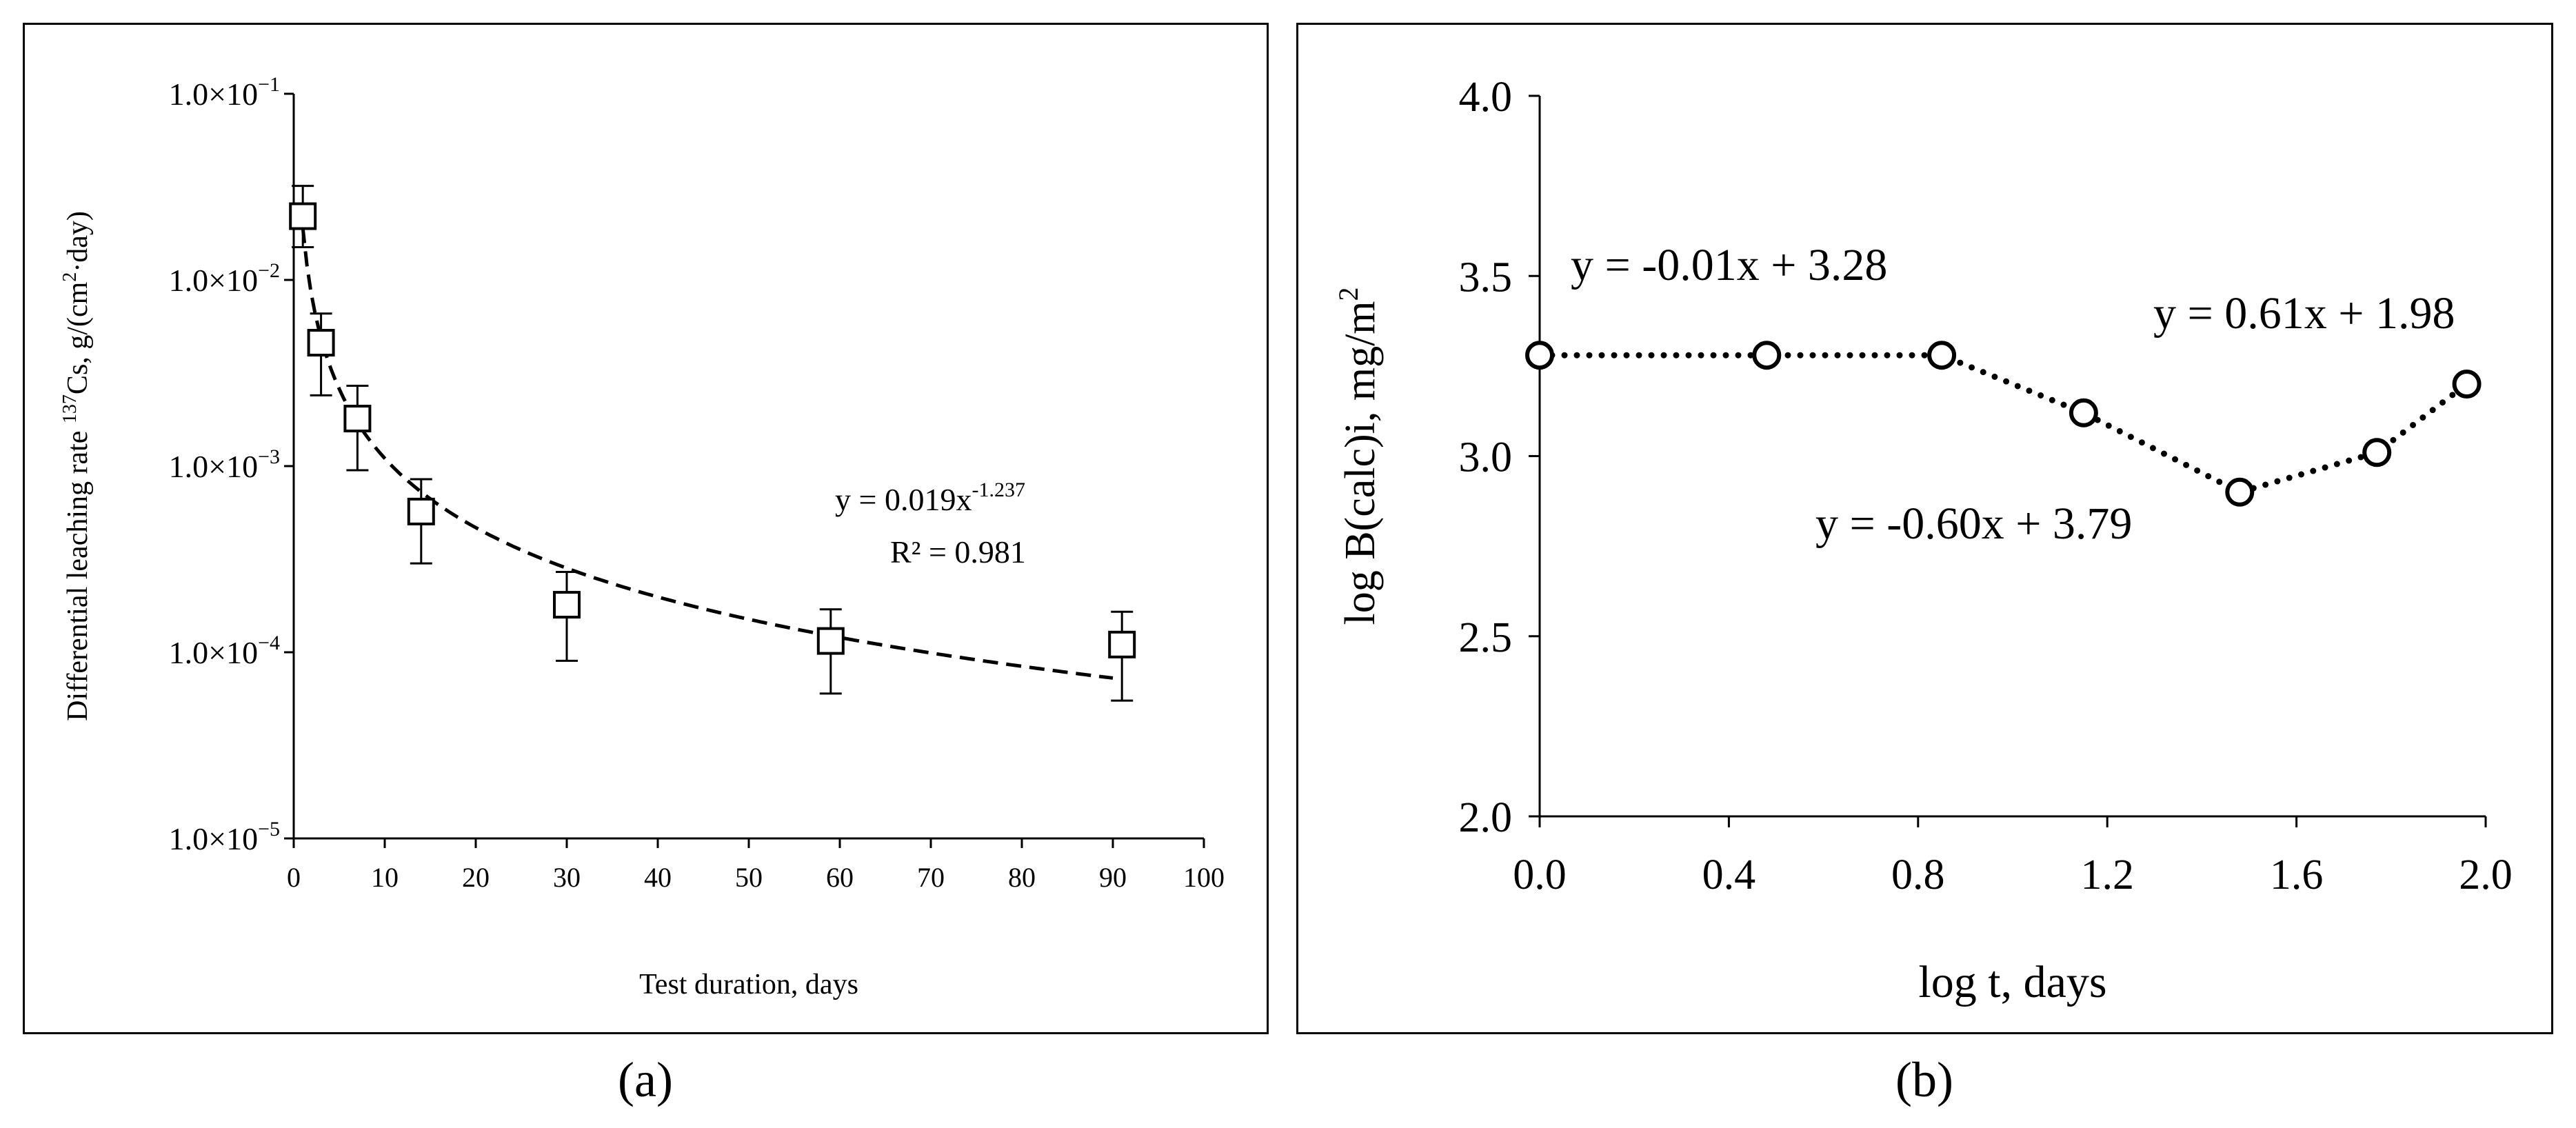 The width and height of the screenshot is (2576, 1128). What do you see at coordinates (1022, 877) in the screenshot?
I see `x-tick-label: 80` at bounding box center [1022, 877].